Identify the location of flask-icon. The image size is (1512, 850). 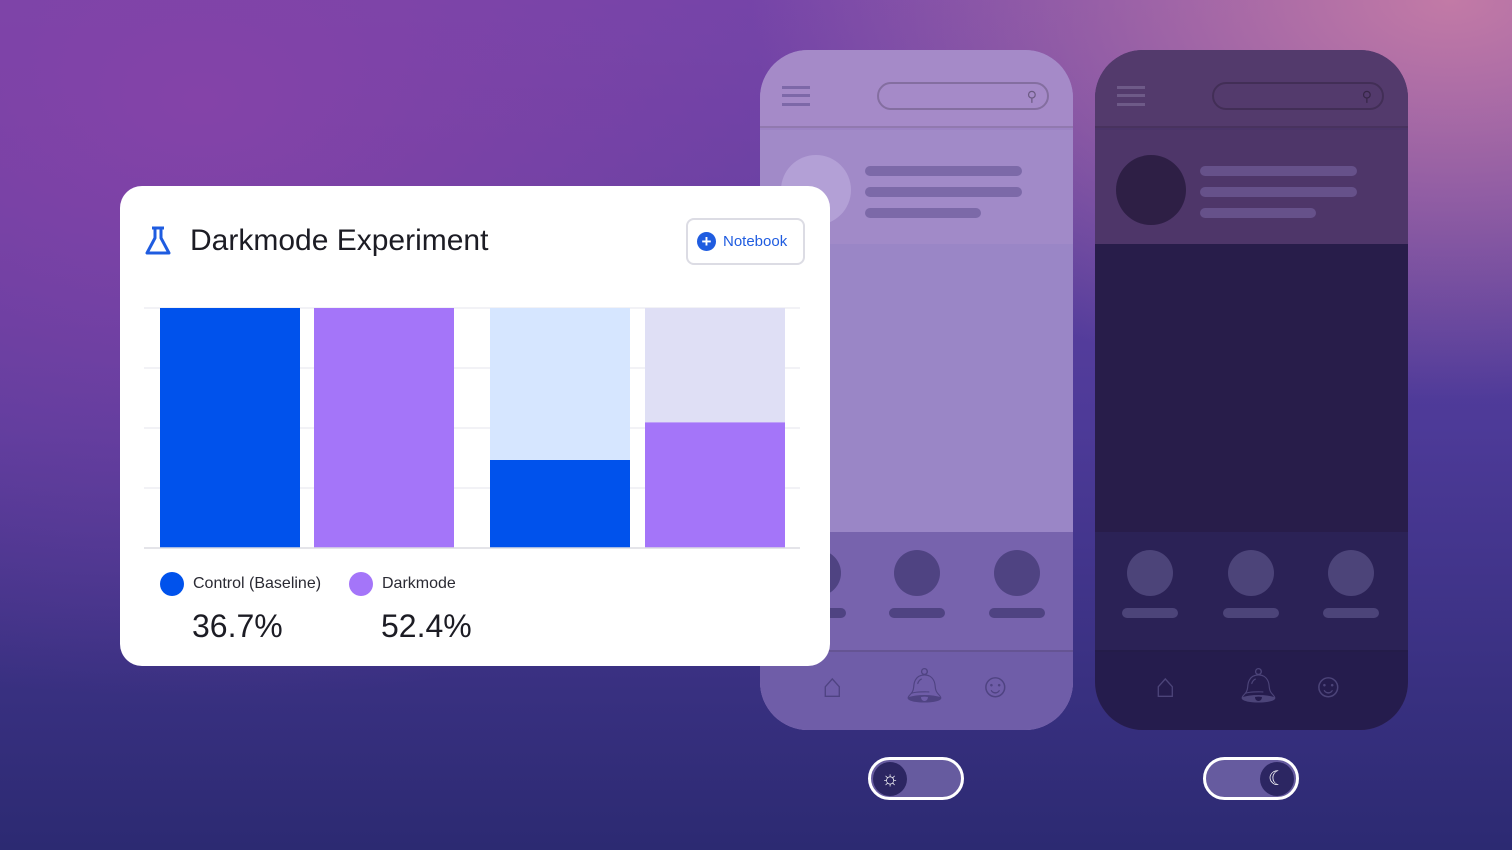
(158, 240).